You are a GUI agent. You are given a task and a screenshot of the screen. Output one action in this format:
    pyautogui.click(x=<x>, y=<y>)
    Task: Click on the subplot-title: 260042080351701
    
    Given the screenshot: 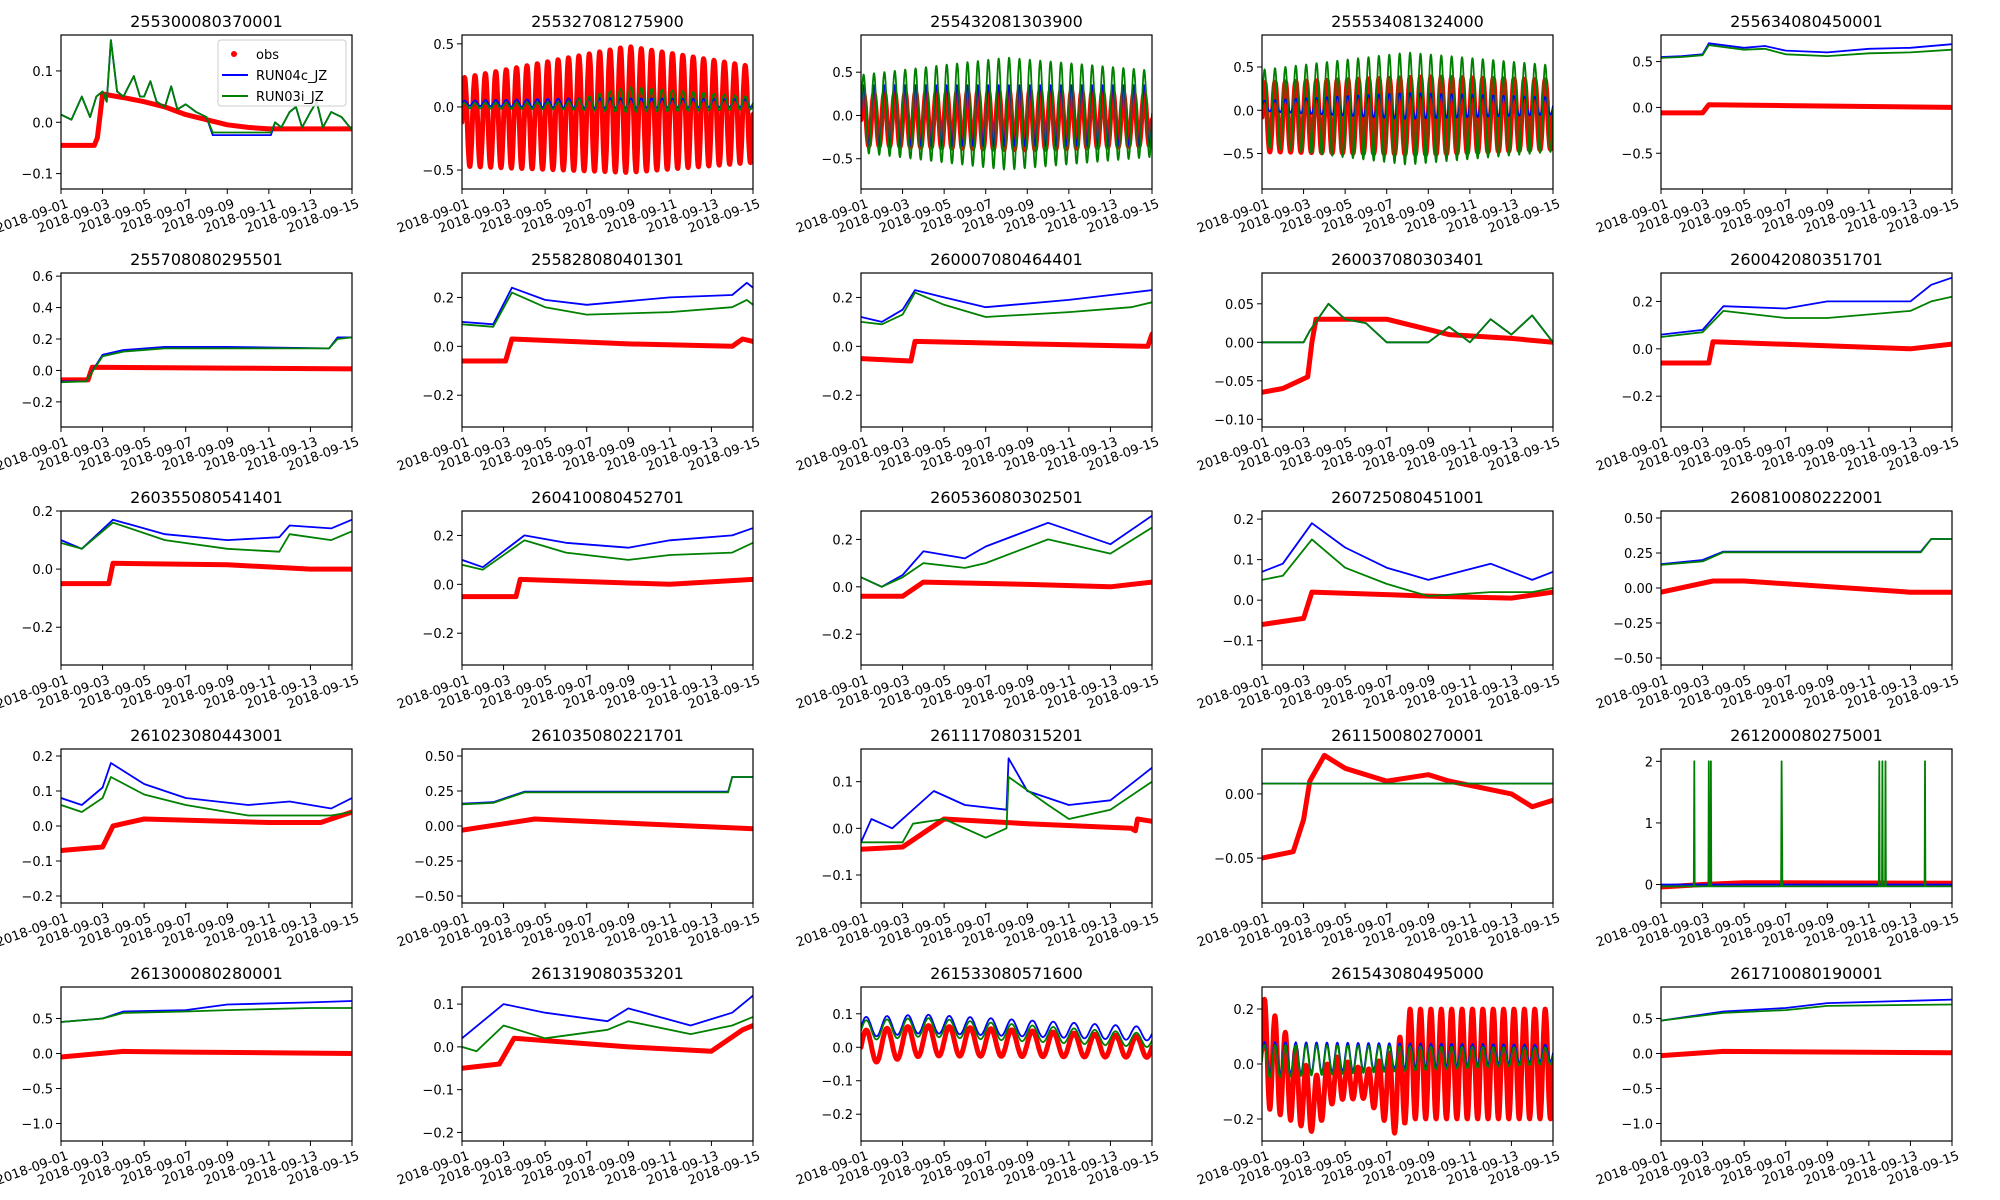 What is the action you would take?
    pyautogui.click(x=1806, y=259)
    